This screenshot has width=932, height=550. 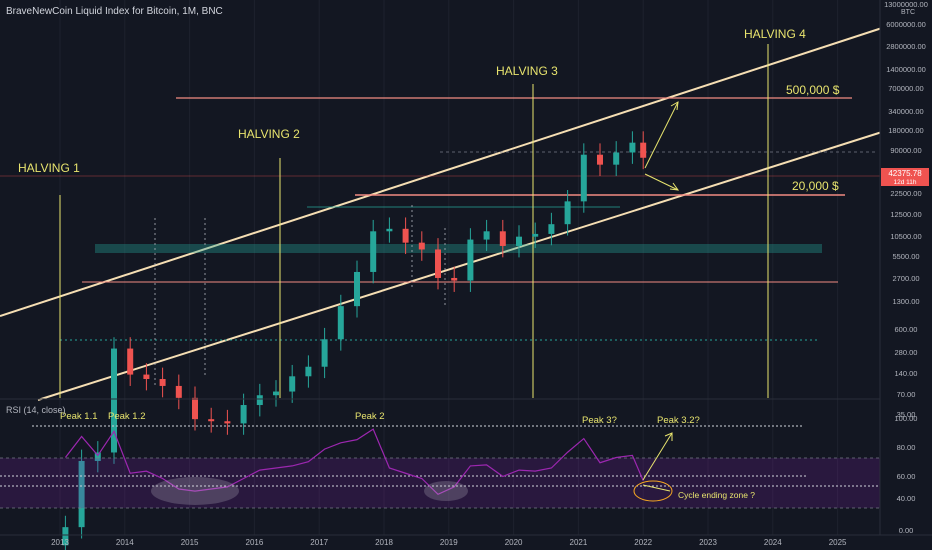 What do you see at coordinates (678, 420) in the screenshot?
I see `peak-3-2-label: Peak 3.2?` at bounding box center [678, 420].